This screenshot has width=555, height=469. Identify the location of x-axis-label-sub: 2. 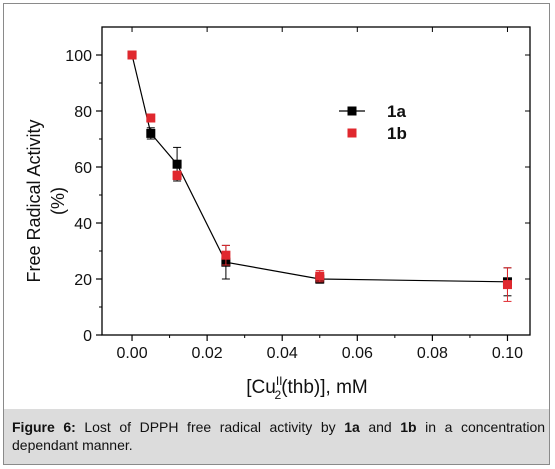
(278, 395).